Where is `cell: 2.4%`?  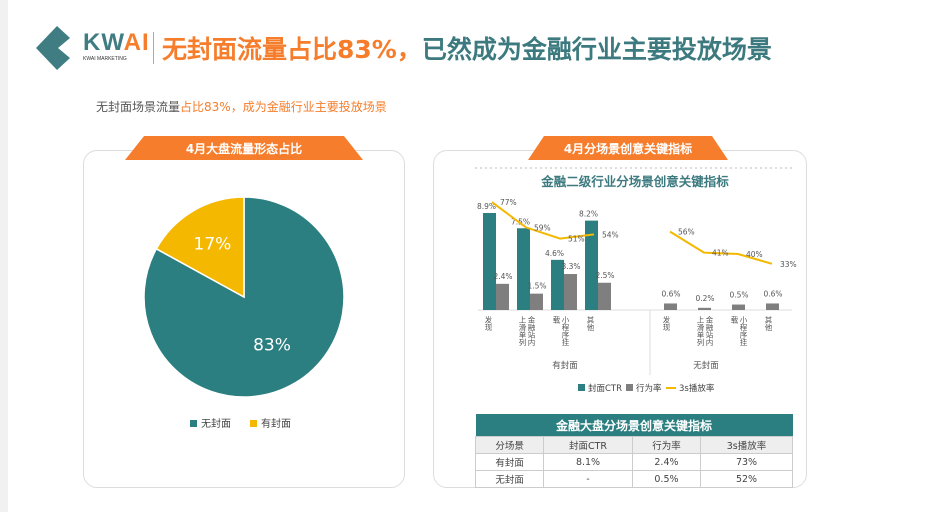
cell: 2.4% is located at coordinates (666, 462).